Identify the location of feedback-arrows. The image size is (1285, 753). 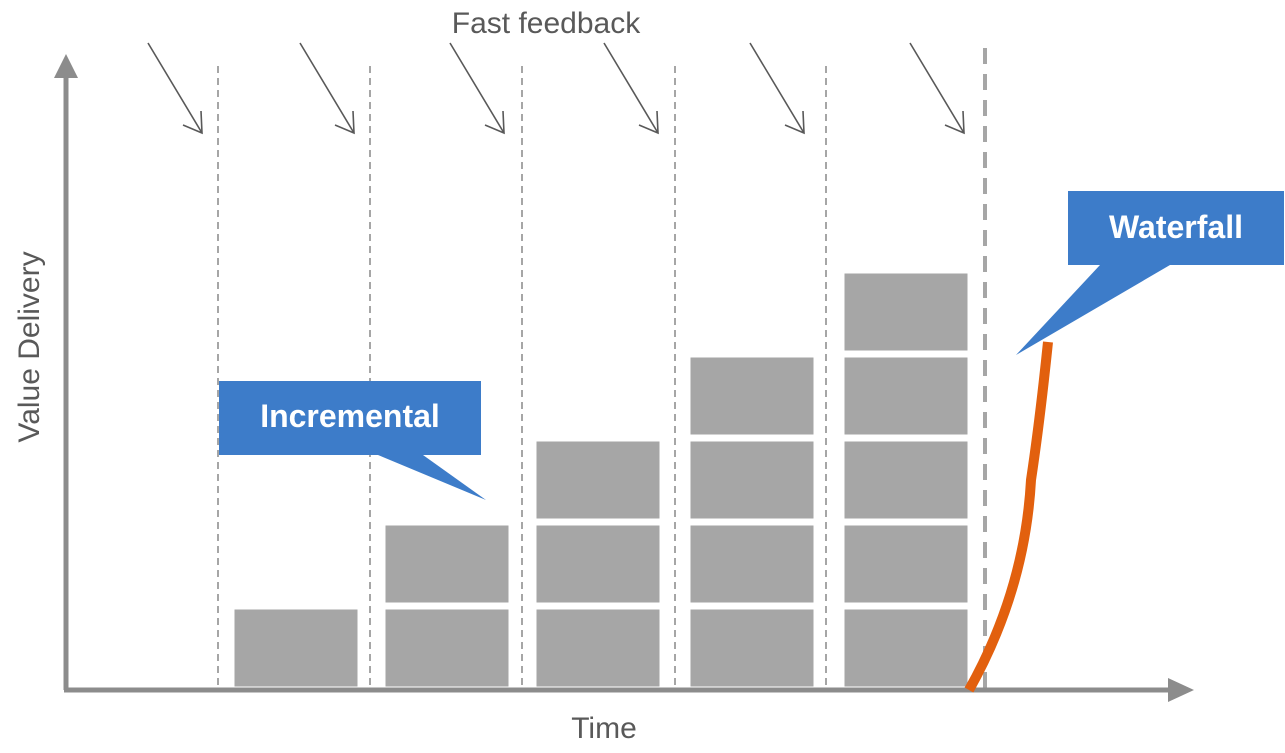
(556, 88).